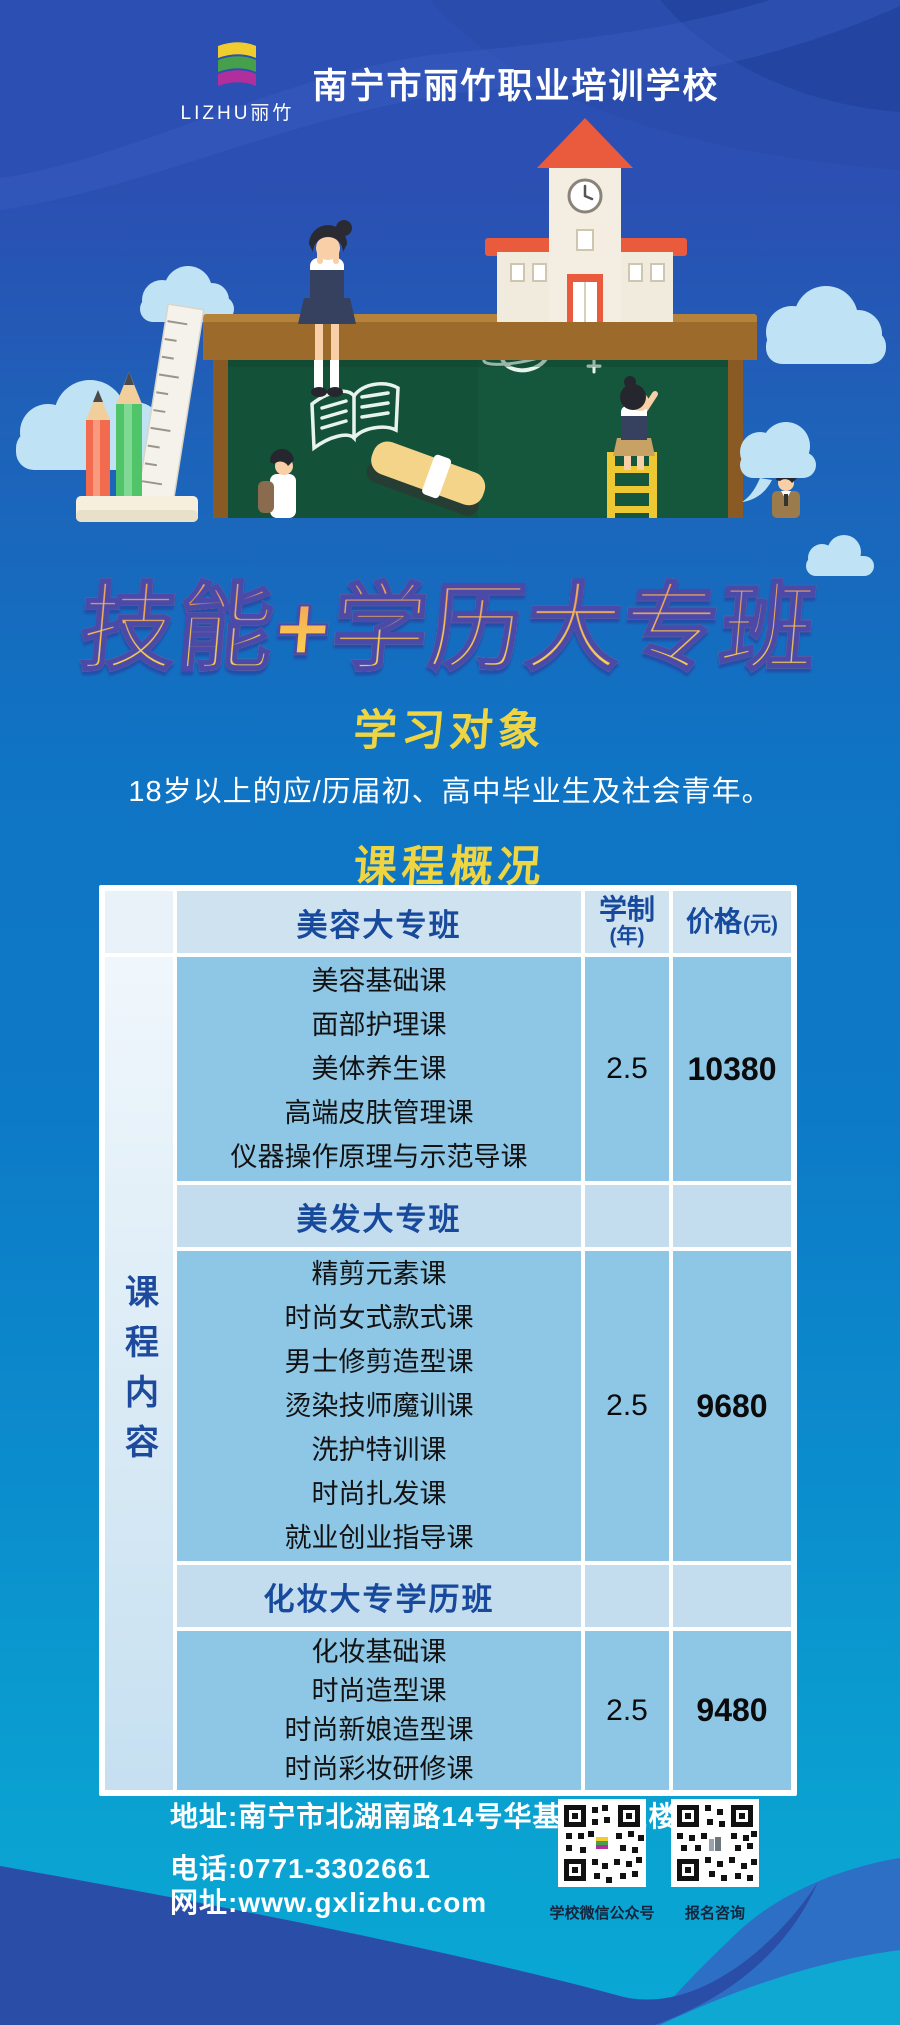 This screenshot has height=2025, width=900. I want to click on chalk-book-doodle, so click(355, 417).